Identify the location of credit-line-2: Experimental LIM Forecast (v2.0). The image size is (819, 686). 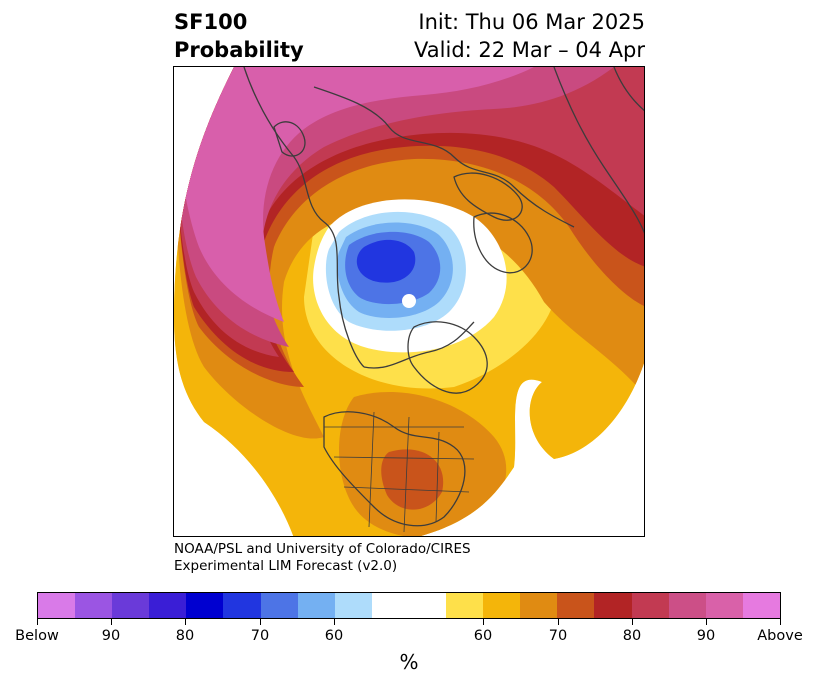
(286, 566).